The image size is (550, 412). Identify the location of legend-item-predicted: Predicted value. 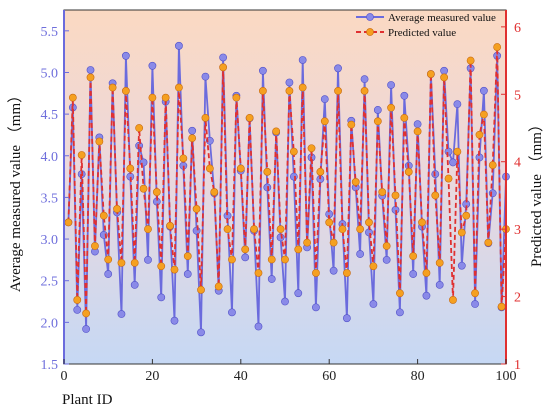
(406, 33).